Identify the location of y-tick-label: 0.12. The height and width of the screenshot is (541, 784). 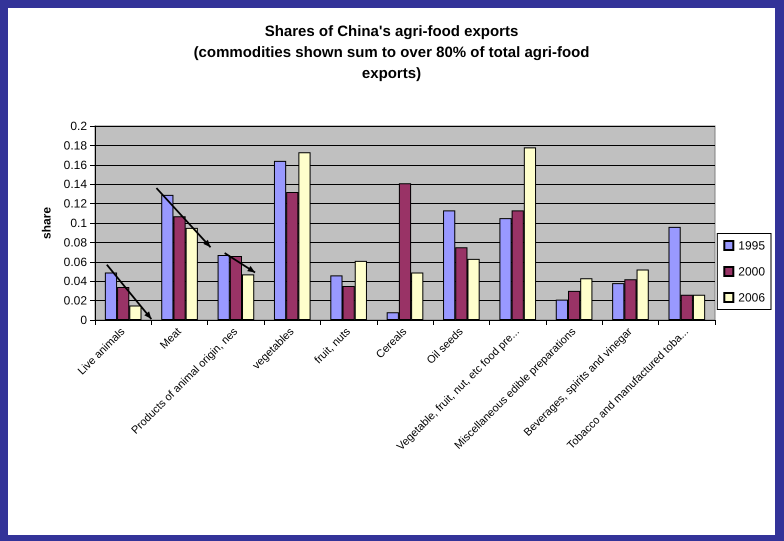
(76, 203).